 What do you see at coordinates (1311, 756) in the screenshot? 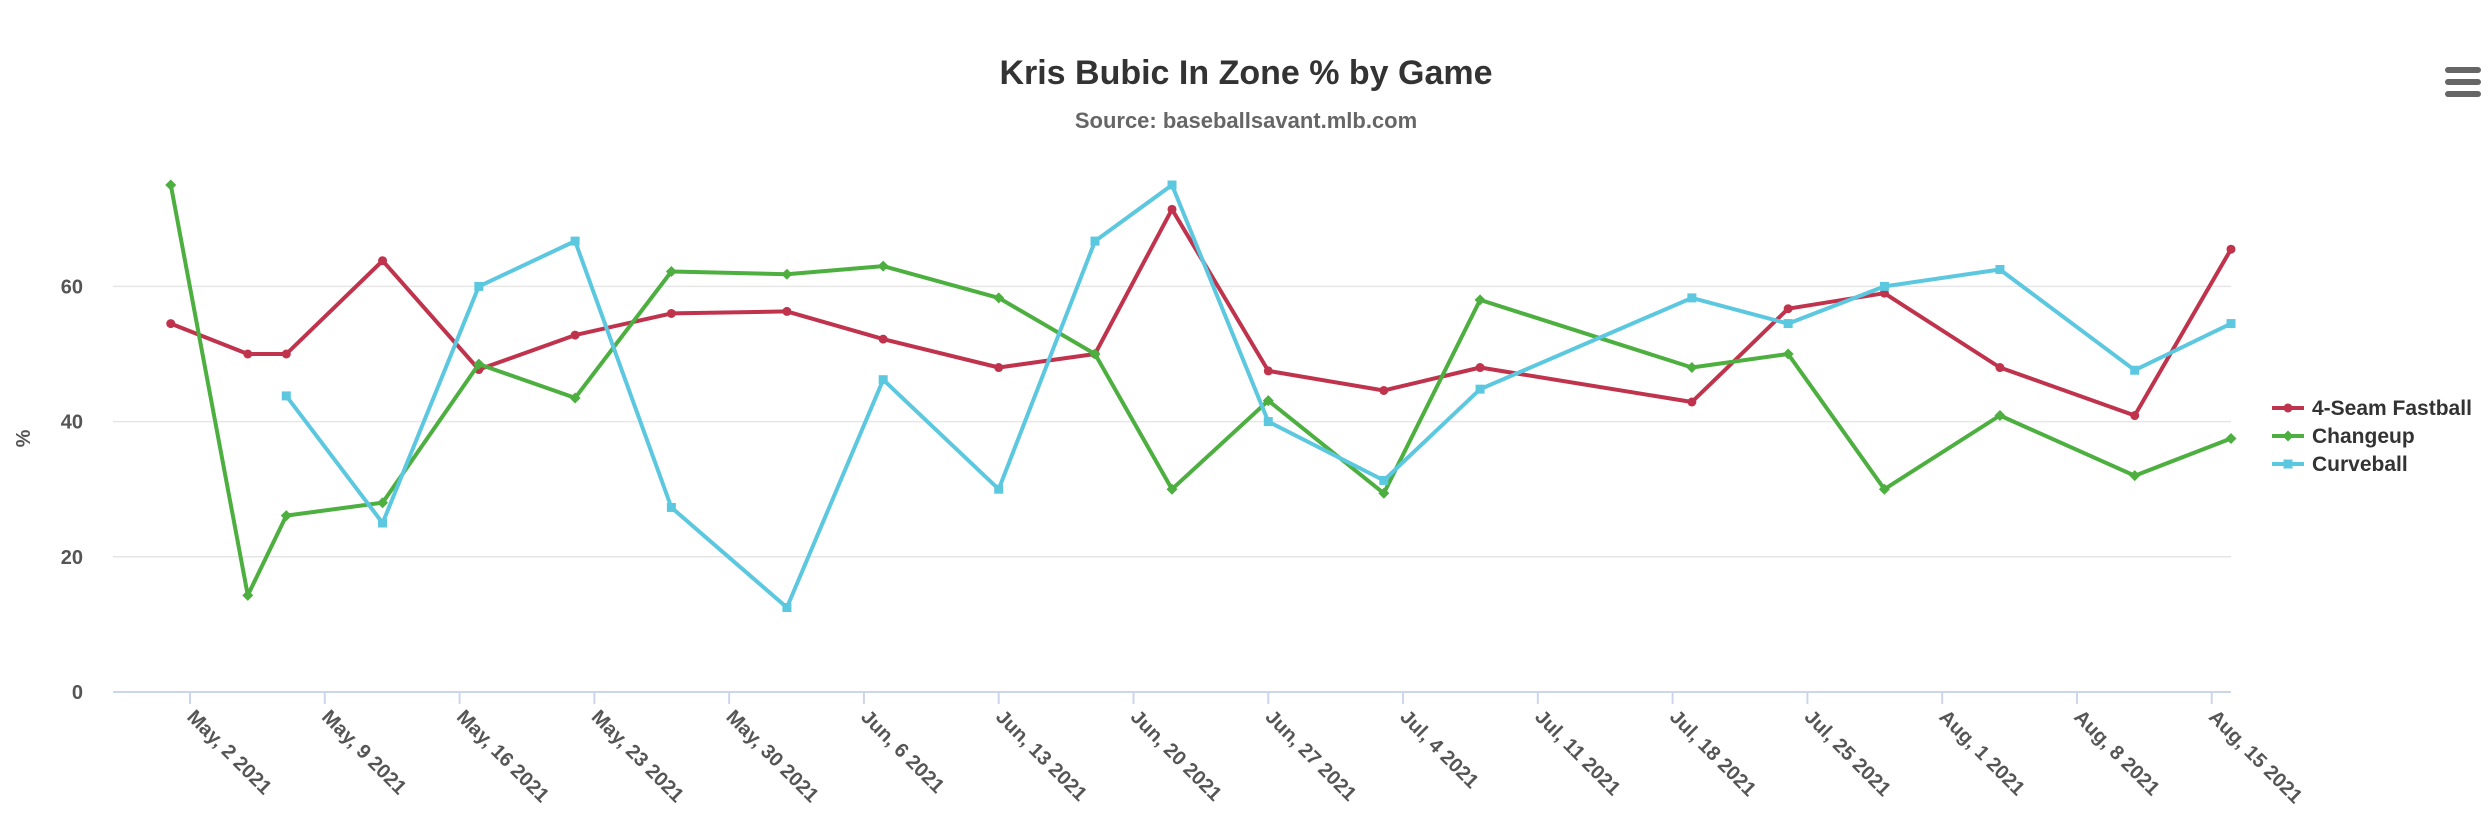
I see `x-tick-label: Jun, 27 2021` at bounding box center [1311, 756].